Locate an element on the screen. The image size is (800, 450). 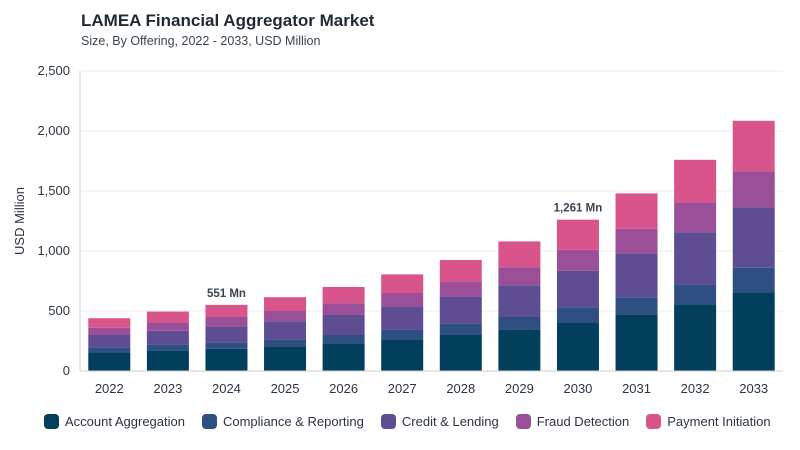
x-tick-label: 2029 is located at coordinates (519, 388).